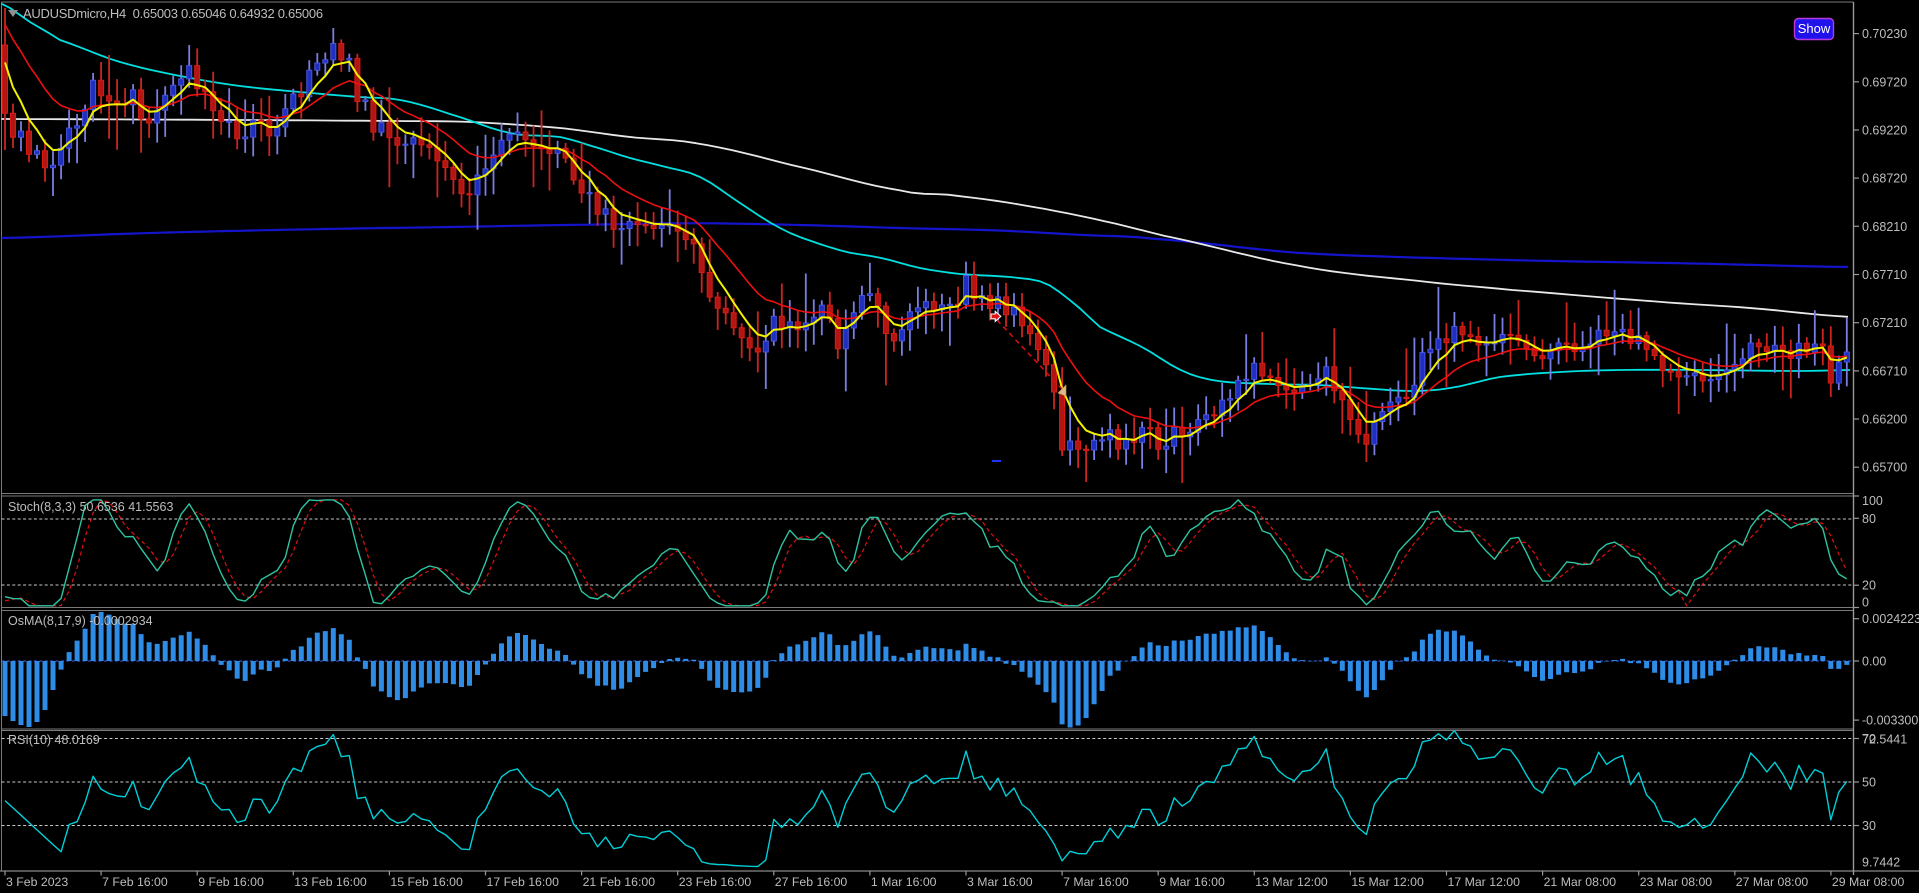  I want to click on svg-text: 0.68210, so click(1884, 227).